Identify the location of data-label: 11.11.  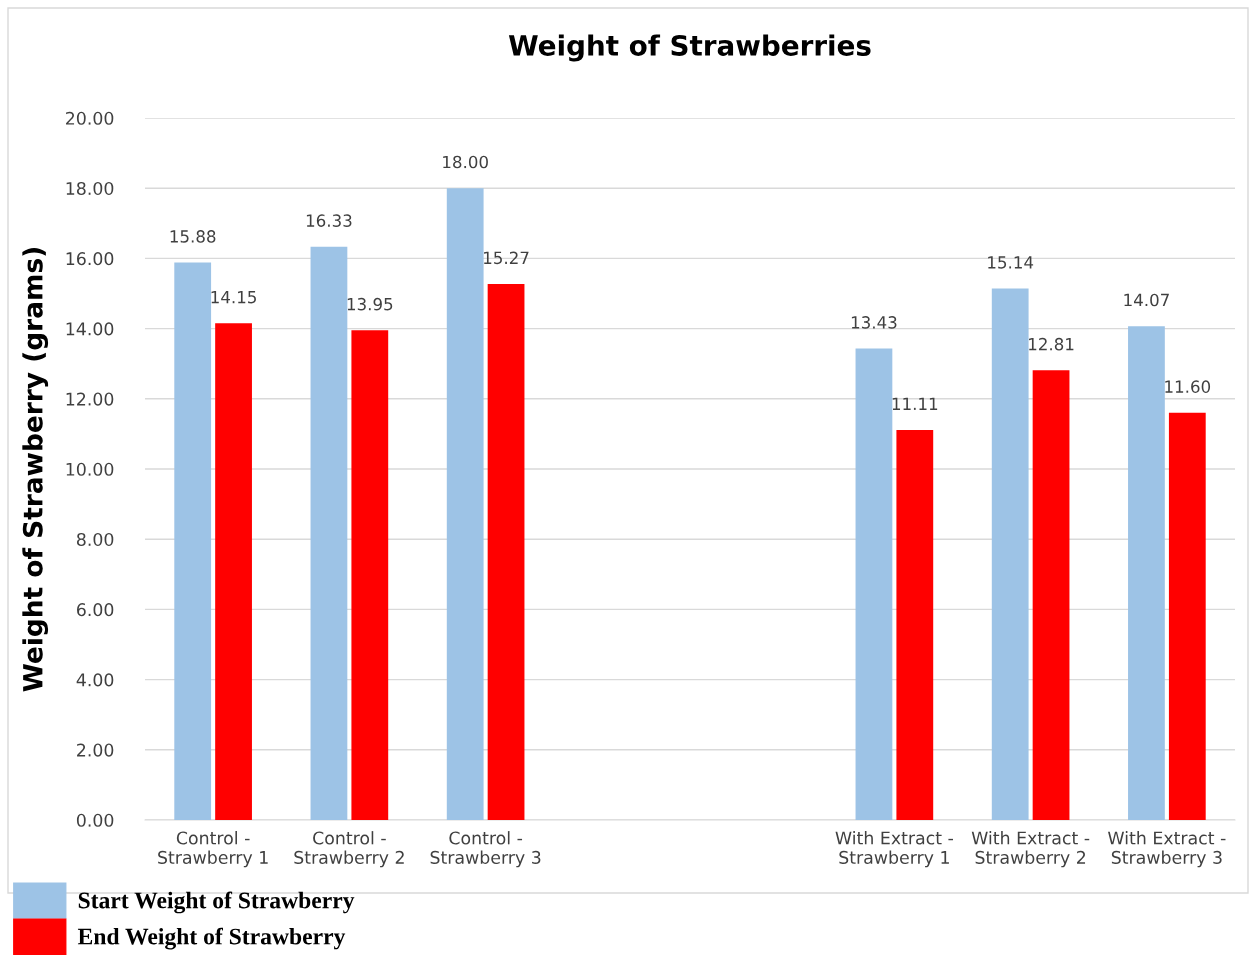
(915, 403).